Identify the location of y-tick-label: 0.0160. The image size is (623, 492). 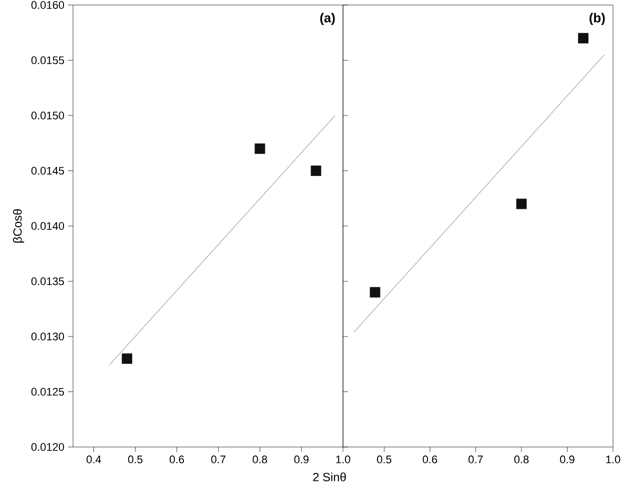
(47, 5).